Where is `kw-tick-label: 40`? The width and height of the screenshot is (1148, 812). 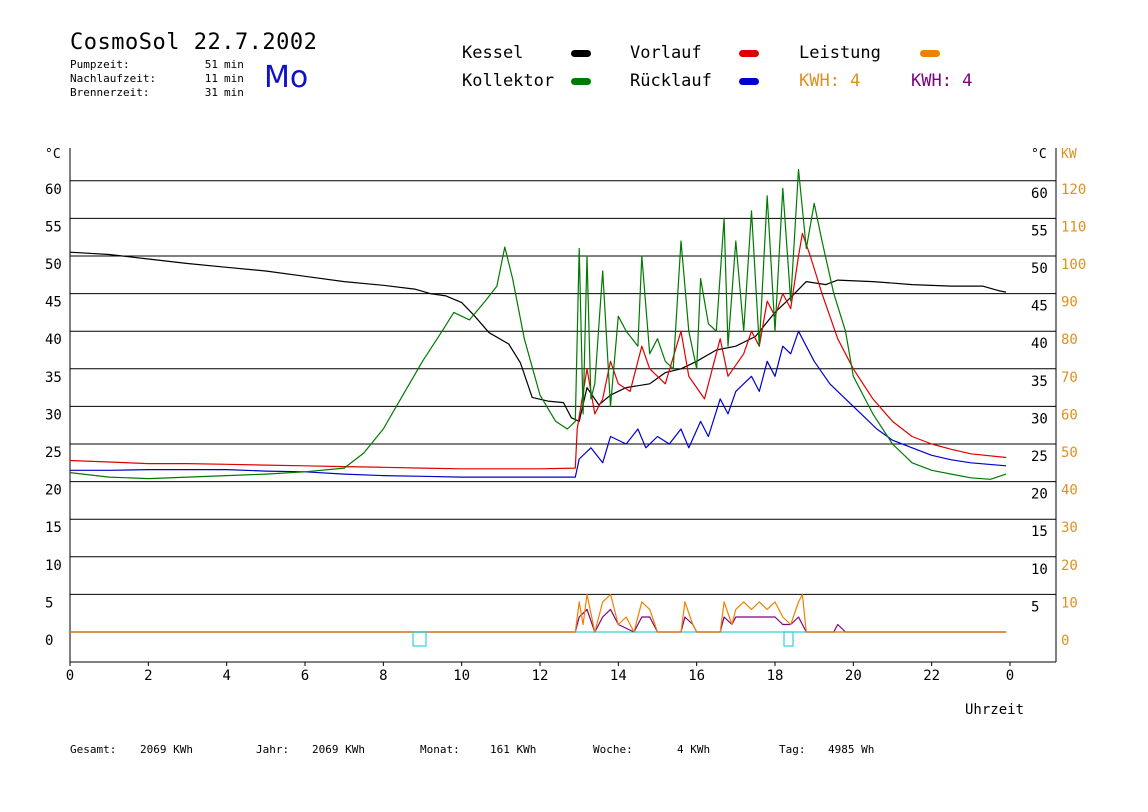 kw-tick-label: 40 is located at coordinates (1069, 491).